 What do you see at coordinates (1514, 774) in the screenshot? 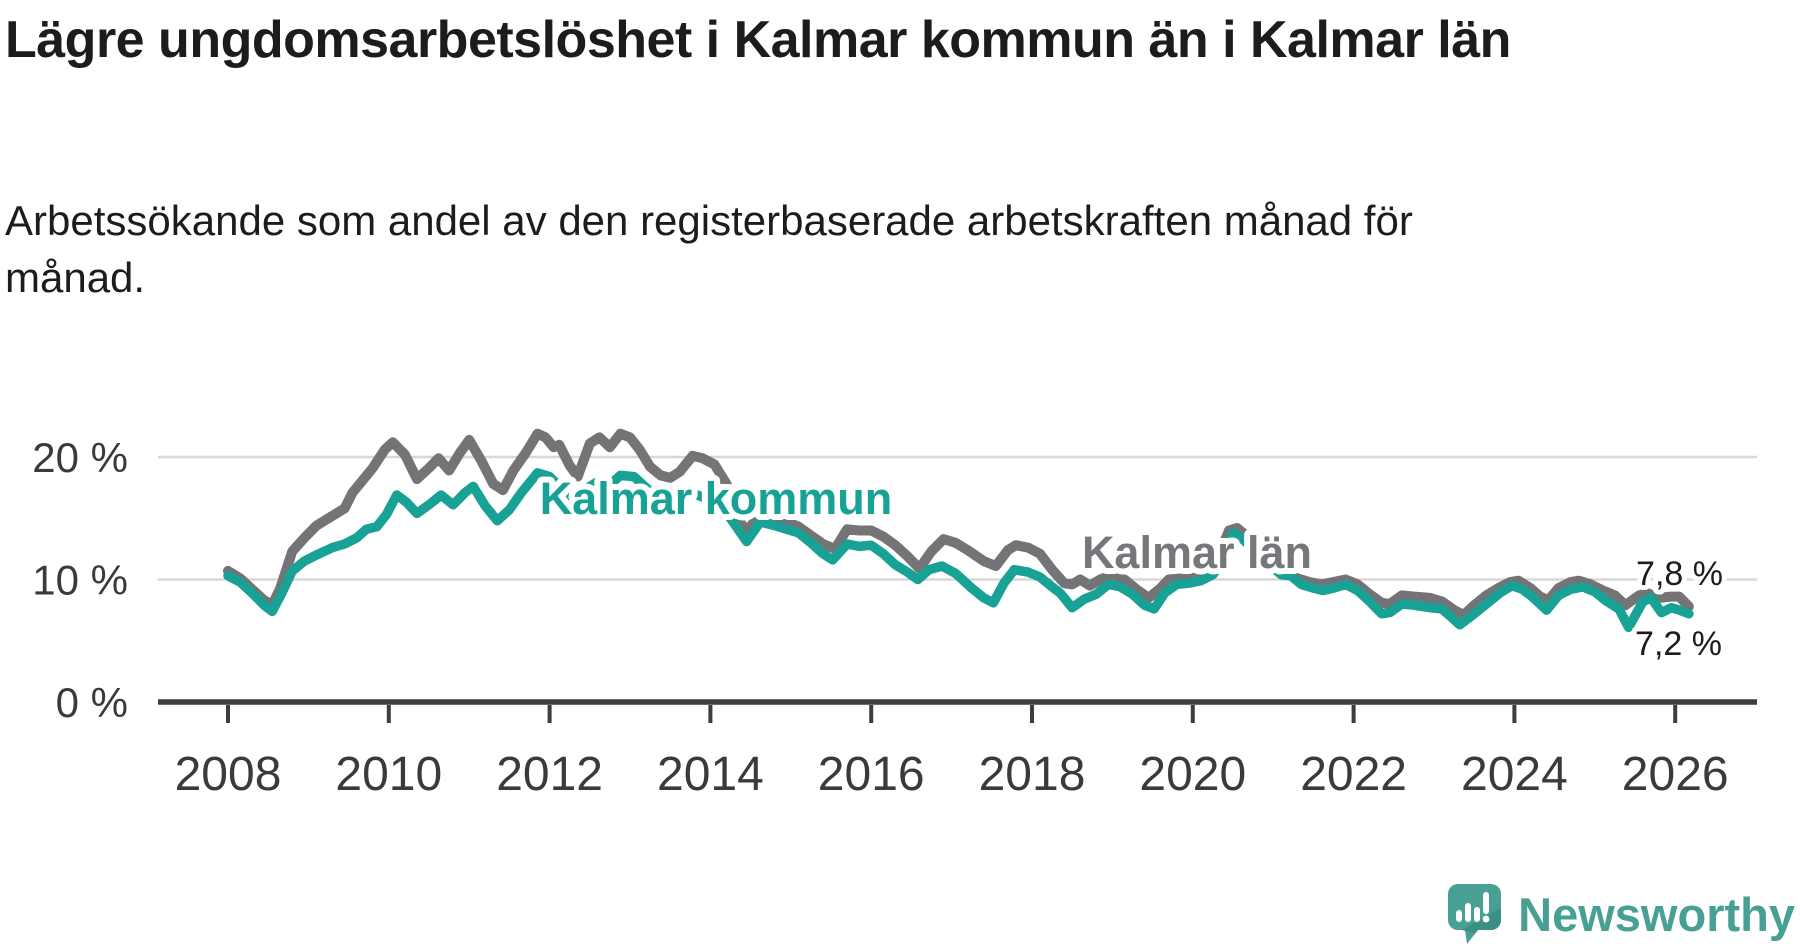
I see `x-tick-label: 2024` at bounding box center [1514, 774].